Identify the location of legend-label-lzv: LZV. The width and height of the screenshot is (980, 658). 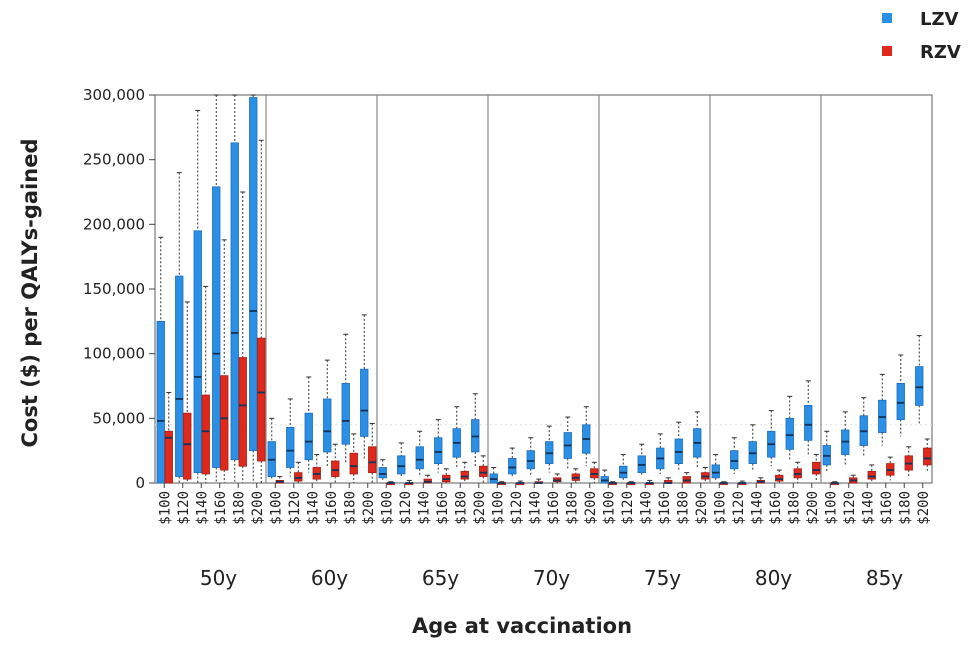
(939, 19).